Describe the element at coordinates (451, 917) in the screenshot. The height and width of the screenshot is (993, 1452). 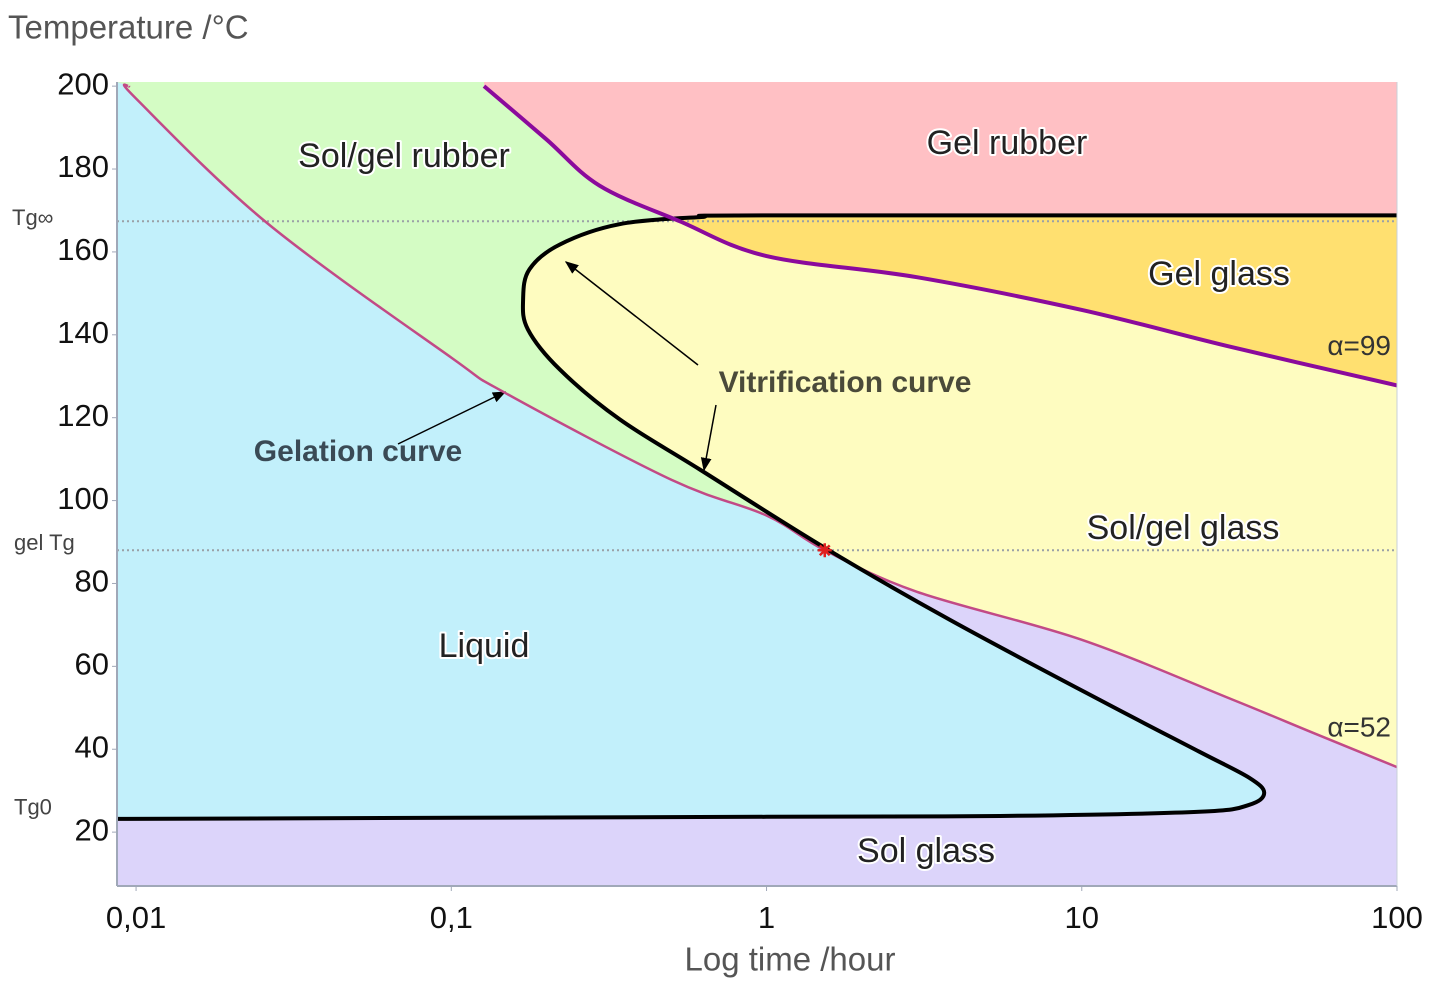
I see `x-tick-label: 0,1` at that location.